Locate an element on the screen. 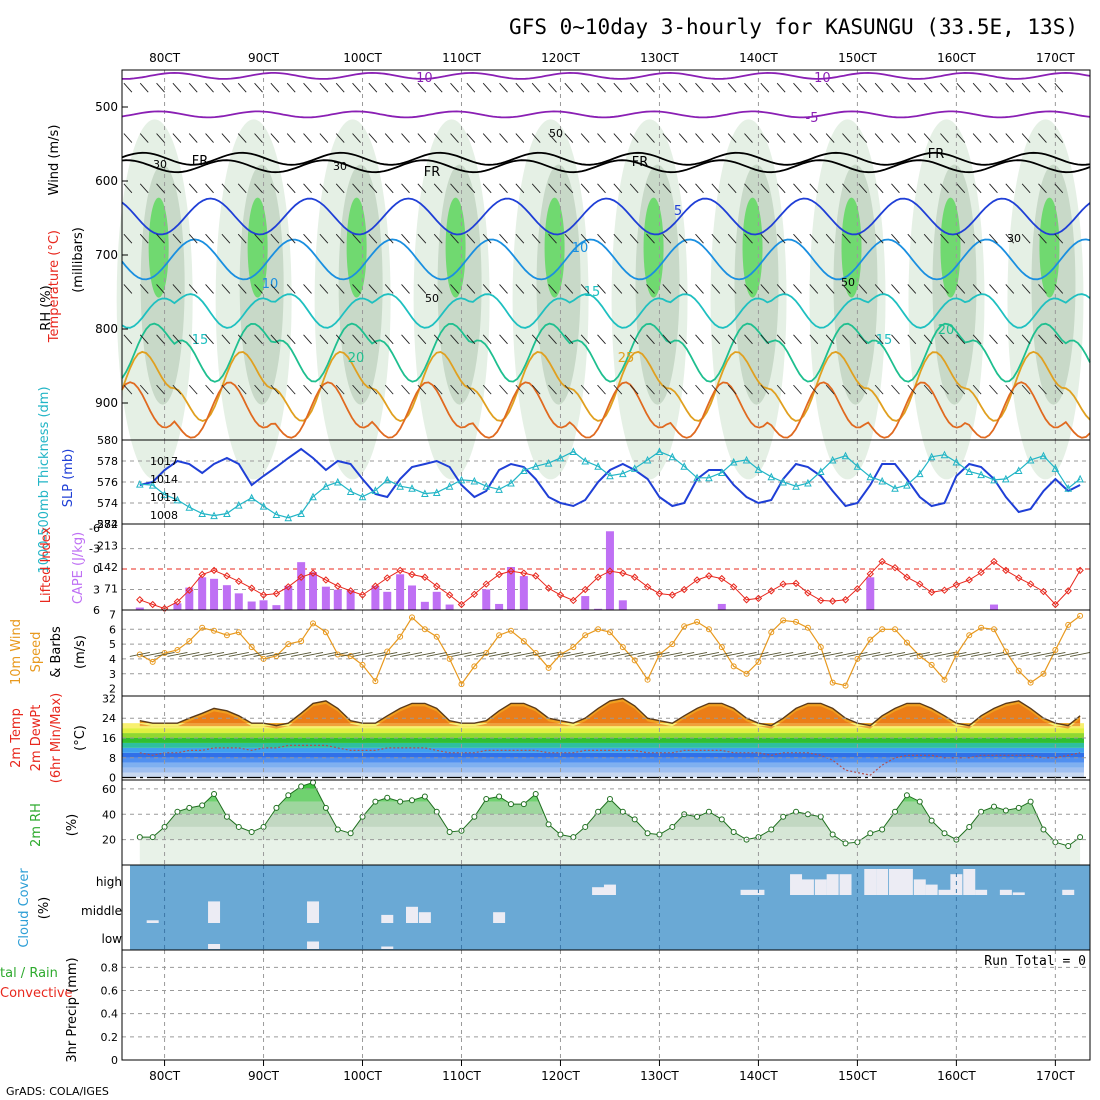 This screenshot has width=1100, height=1100. temp-band is located at coordinates (603, 755).